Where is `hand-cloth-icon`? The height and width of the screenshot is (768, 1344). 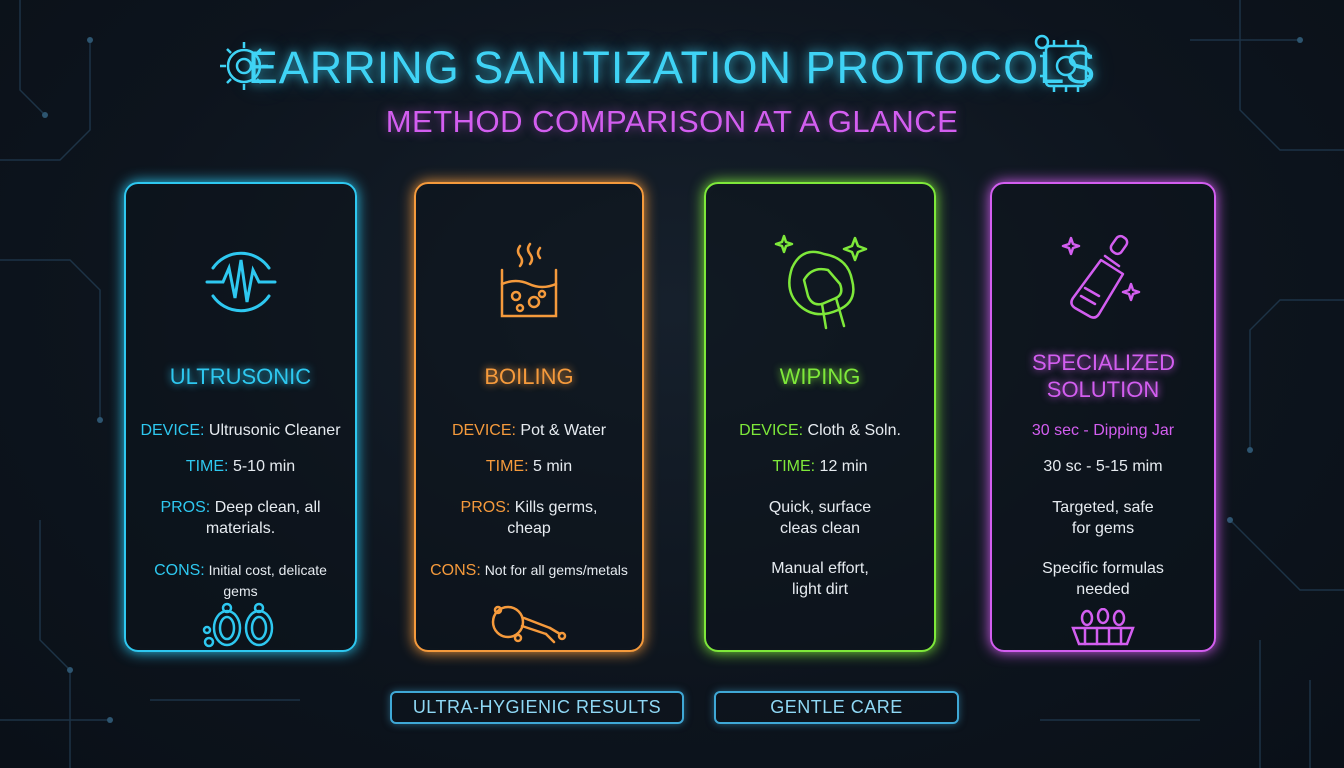 hand-cloth-icon is located at coordinates (821, 282).